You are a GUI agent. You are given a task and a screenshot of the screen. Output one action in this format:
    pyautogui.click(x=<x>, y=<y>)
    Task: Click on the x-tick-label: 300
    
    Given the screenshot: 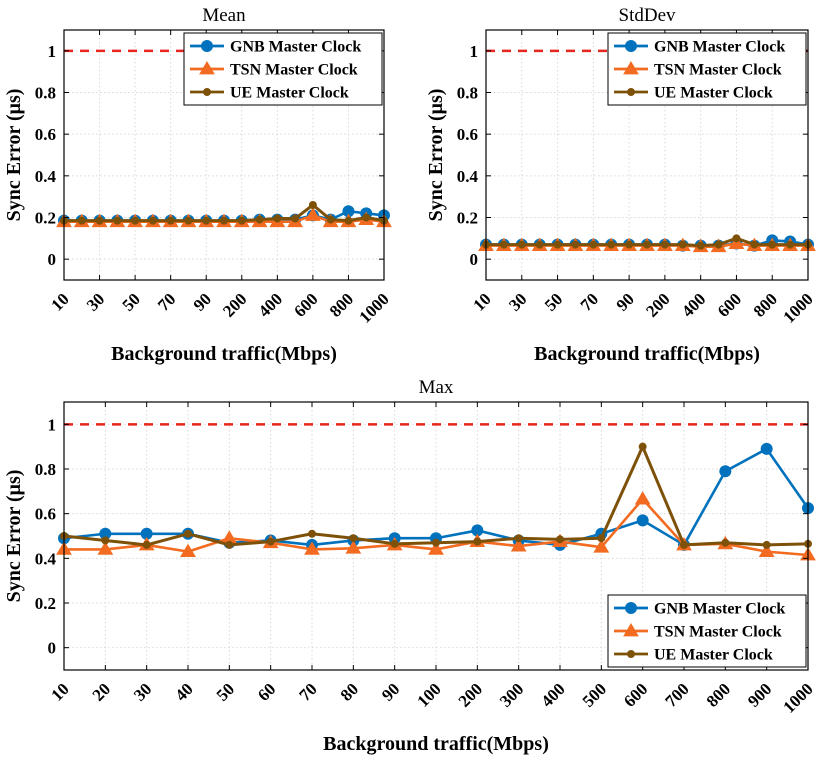 What is the action you would take?
    pyautogui.click(x=511, y=694)
    